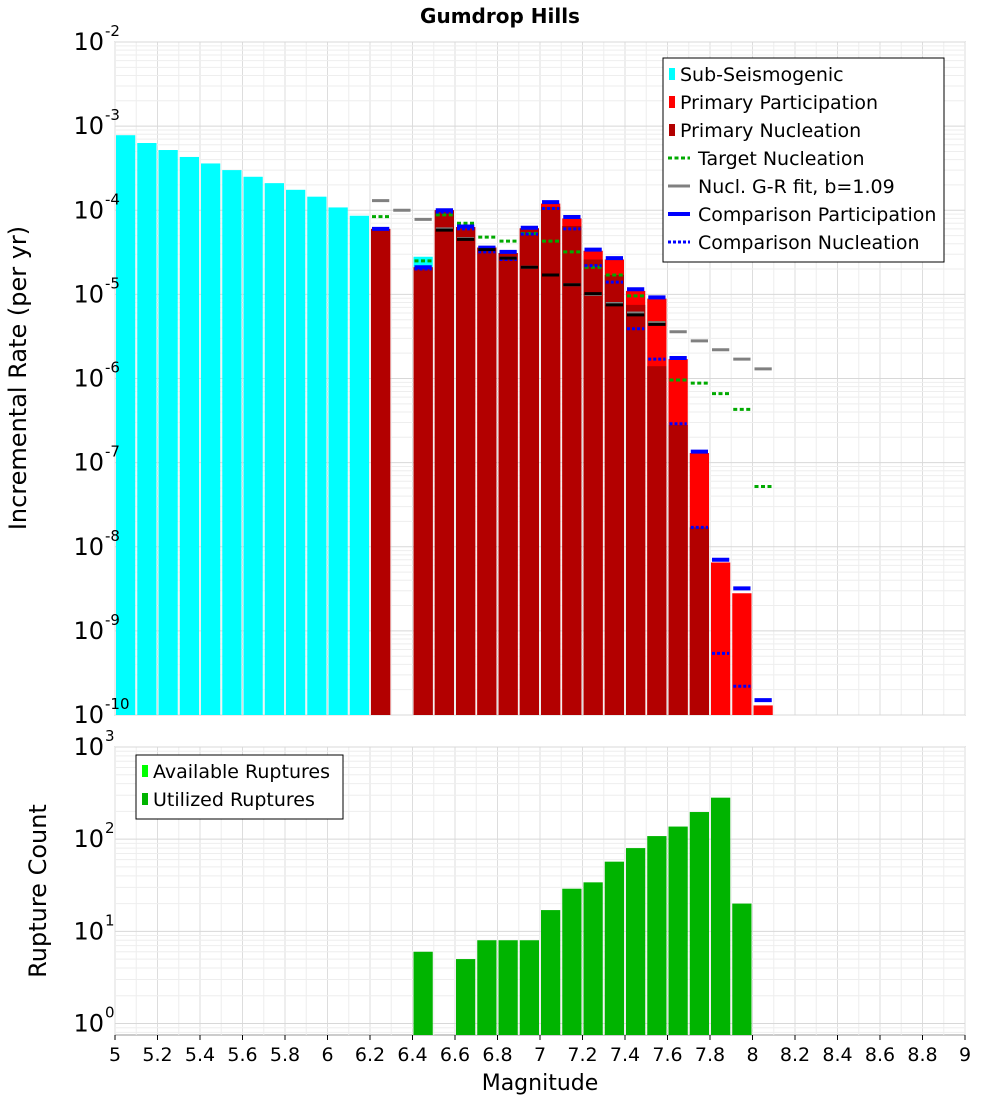 Image resolution: width=1000 pixels, height=1100 pixels. Describe the element at coordinates (145, 771) in the screenshot. I see `available-ruptures-legend-swatch` at that location.